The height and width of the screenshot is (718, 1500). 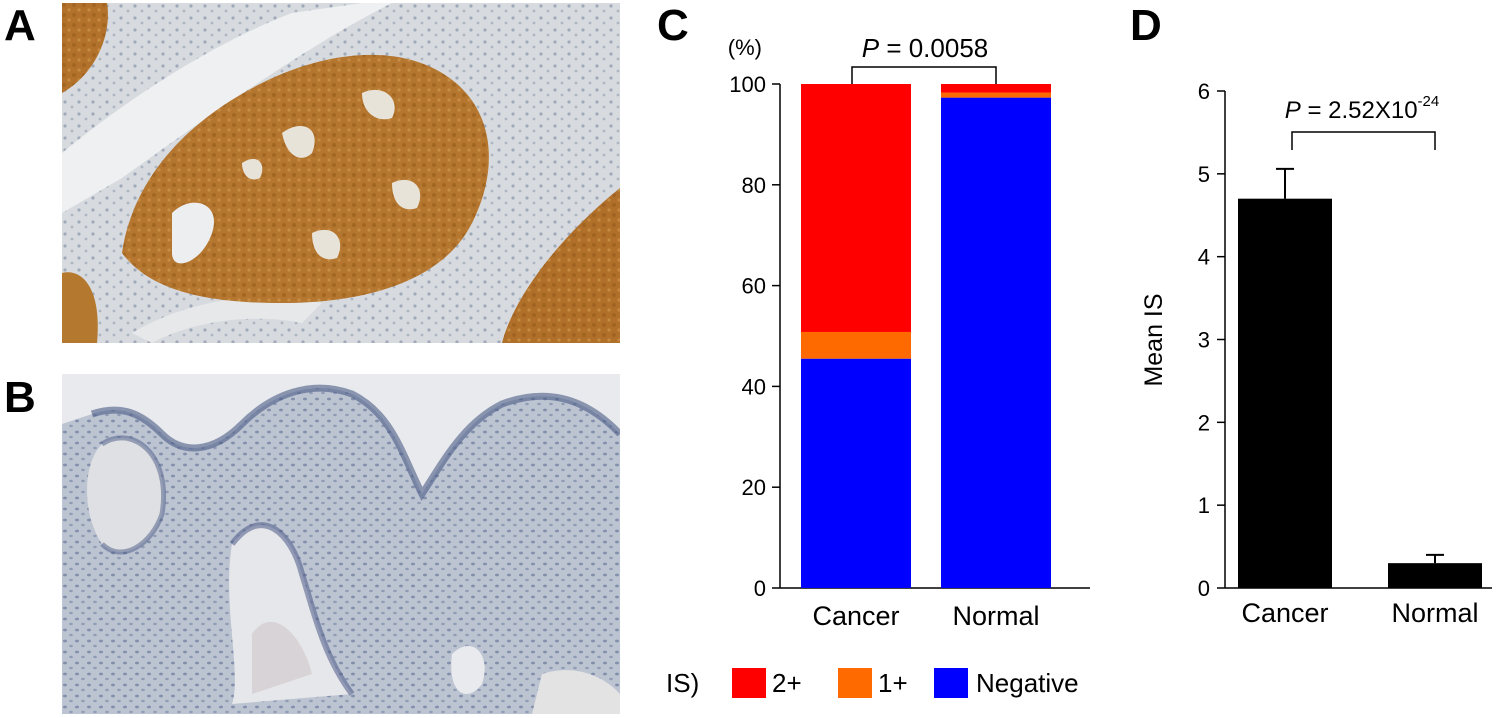 I want to click on chart-c-bar-segment-cancer-1plus, so click(x=856, y=345).